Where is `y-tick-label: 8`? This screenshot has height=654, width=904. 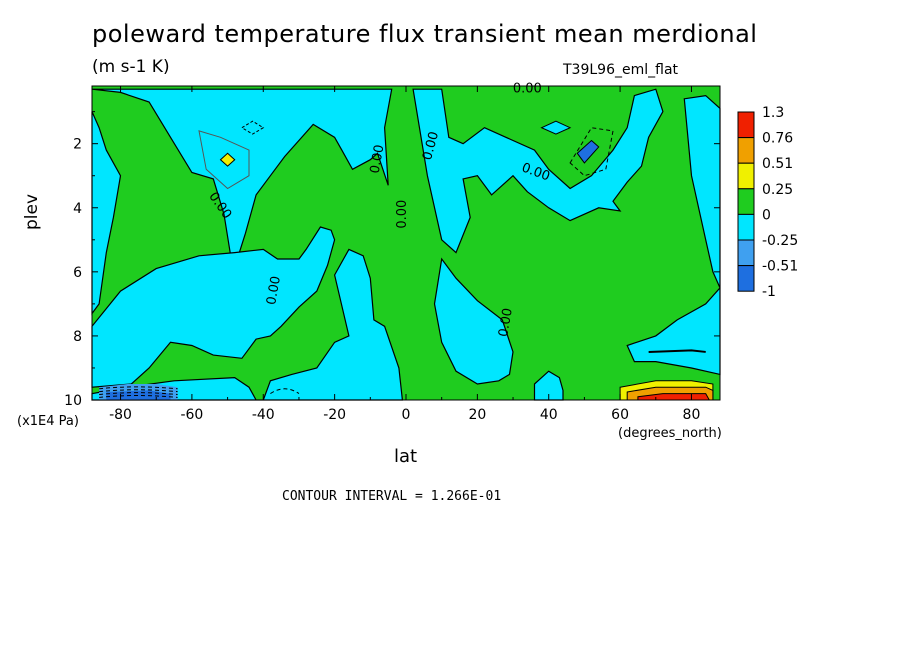 y-tick-label: 8 is located at coordinates (77, 337).